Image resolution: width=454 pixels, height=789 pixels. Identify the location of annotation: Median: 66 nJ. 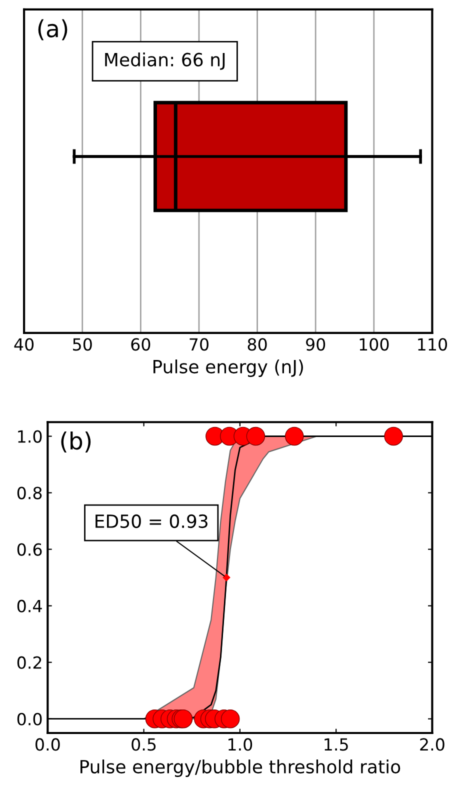
(165, 61).